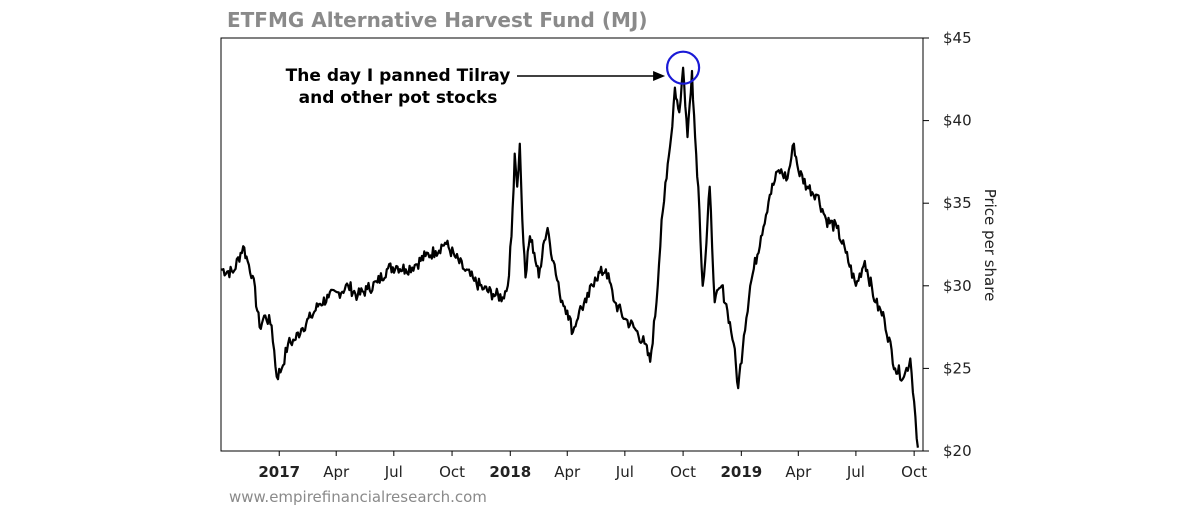 This screenshot has height=510, width=1200. What do you see at coordinates (659, 76) in the screenshot?
I see `annotation-arrowhead` at bounding box center [659, 76].